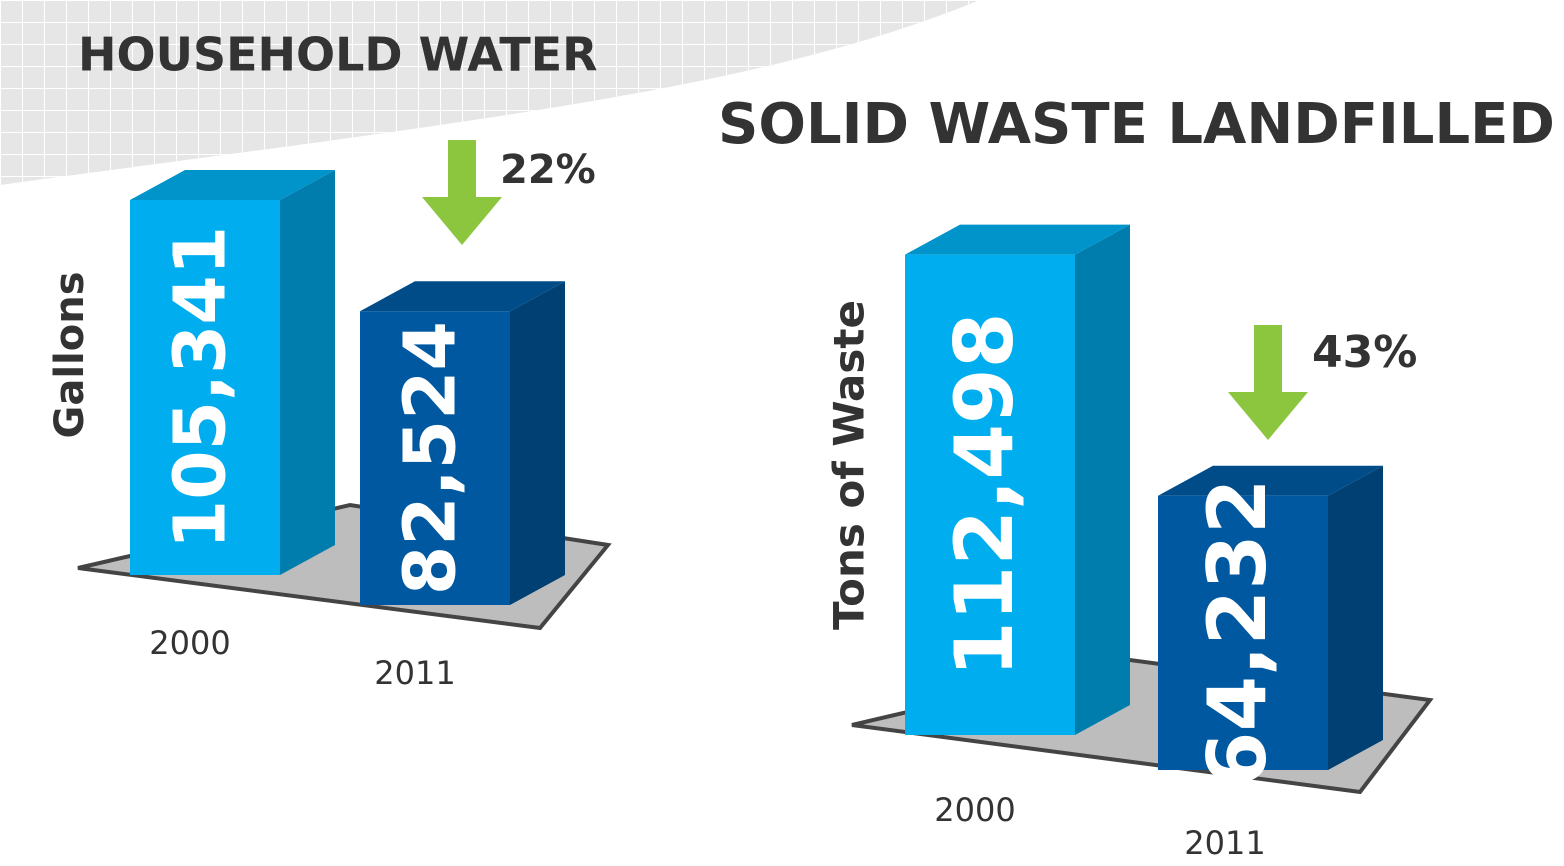 This screenshot has width=1564, height=866. I want to click on chart-title: HOUSEHOLD WATER, so click(338, 55).